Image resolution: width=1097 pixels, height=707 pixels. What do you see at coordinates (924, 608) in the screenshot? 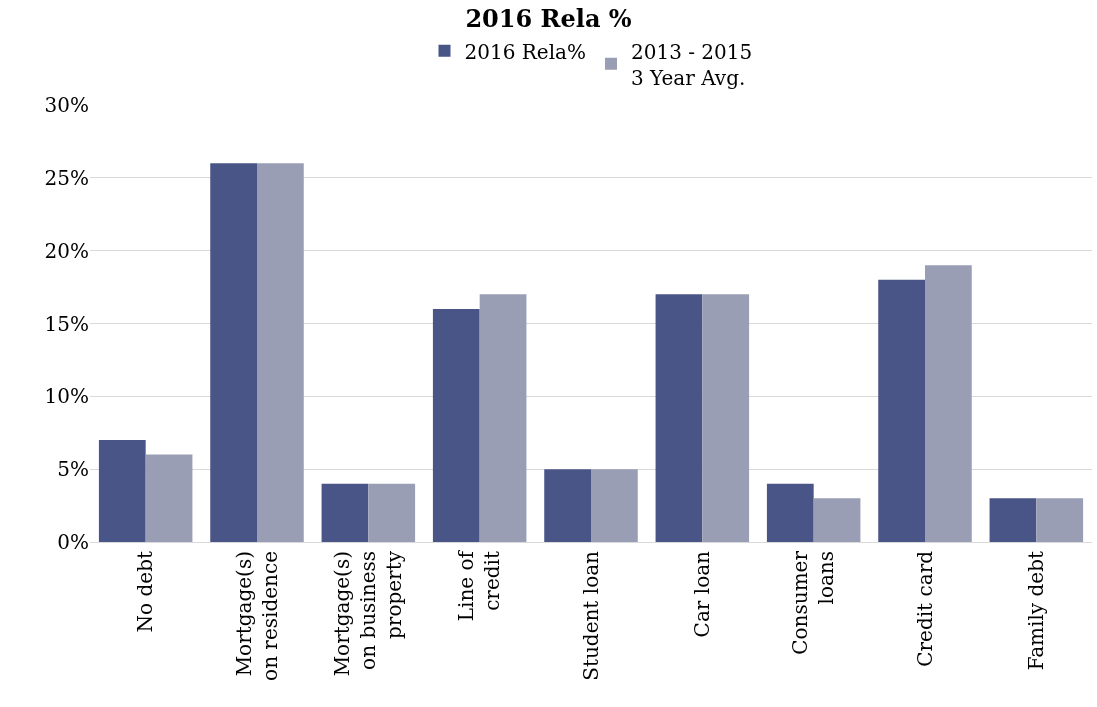
I see `x-tick-label: Credit card` at bounding box center [924, 608].